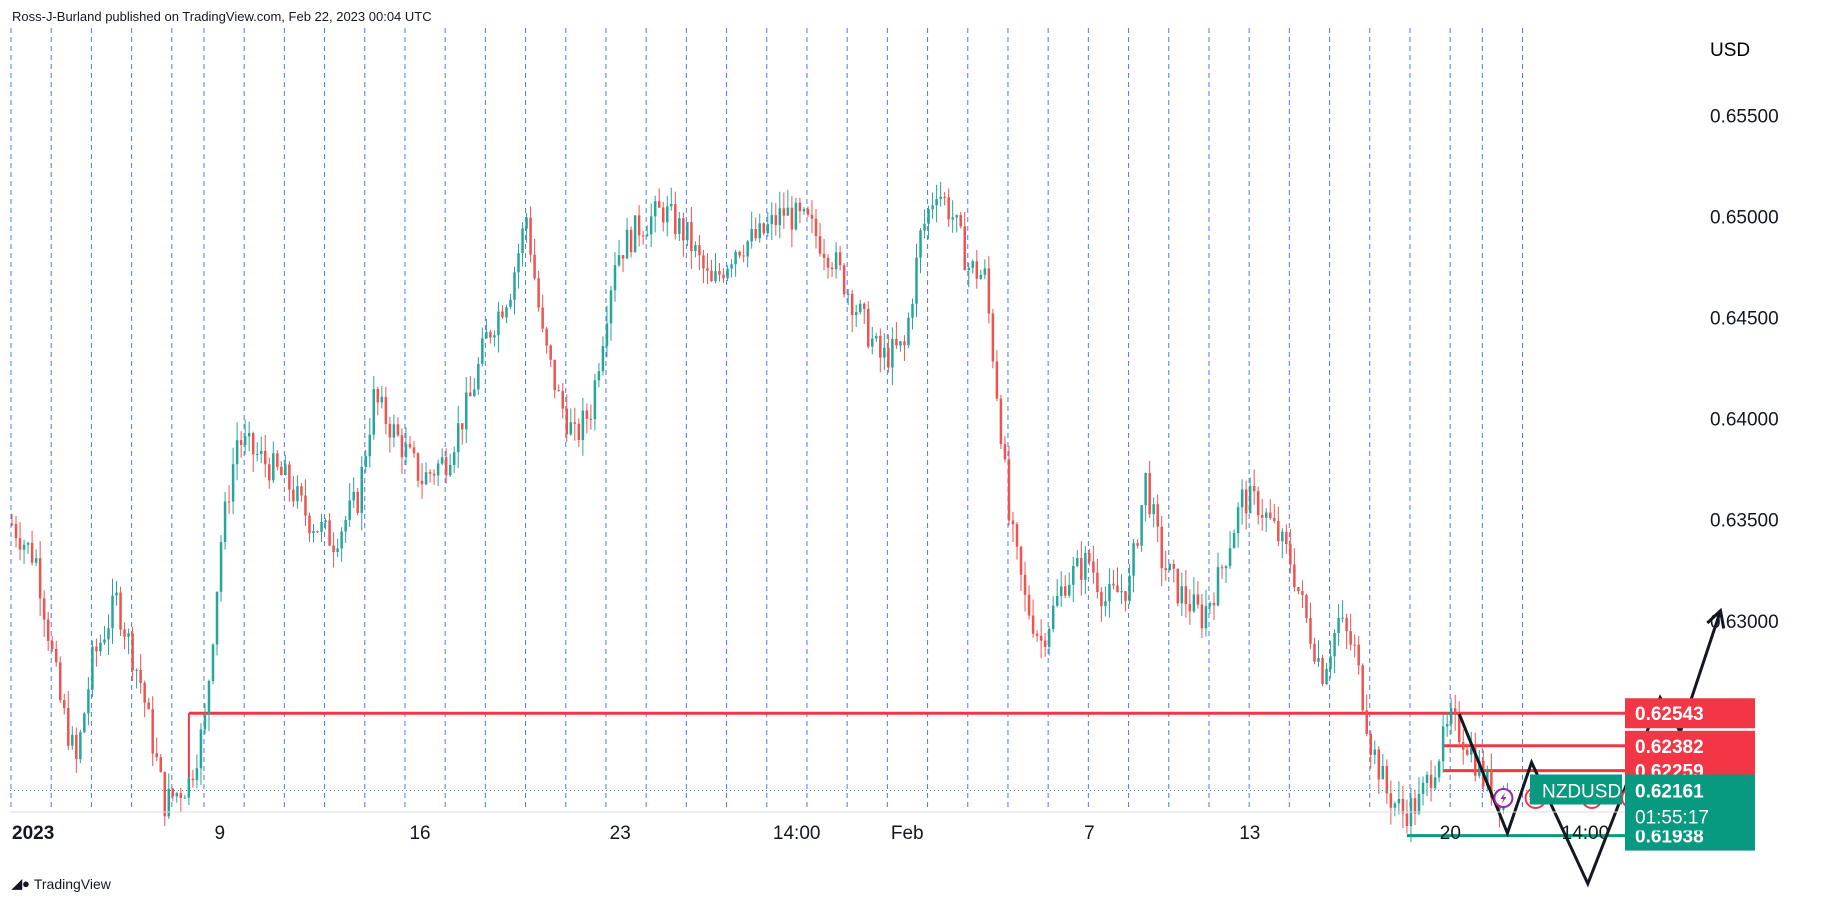 The height and width of the screenshot is (901, 1823). Describe the element at coordinates (1503, 798) in the screenshot. I see `lightning-event-icon` at that location.